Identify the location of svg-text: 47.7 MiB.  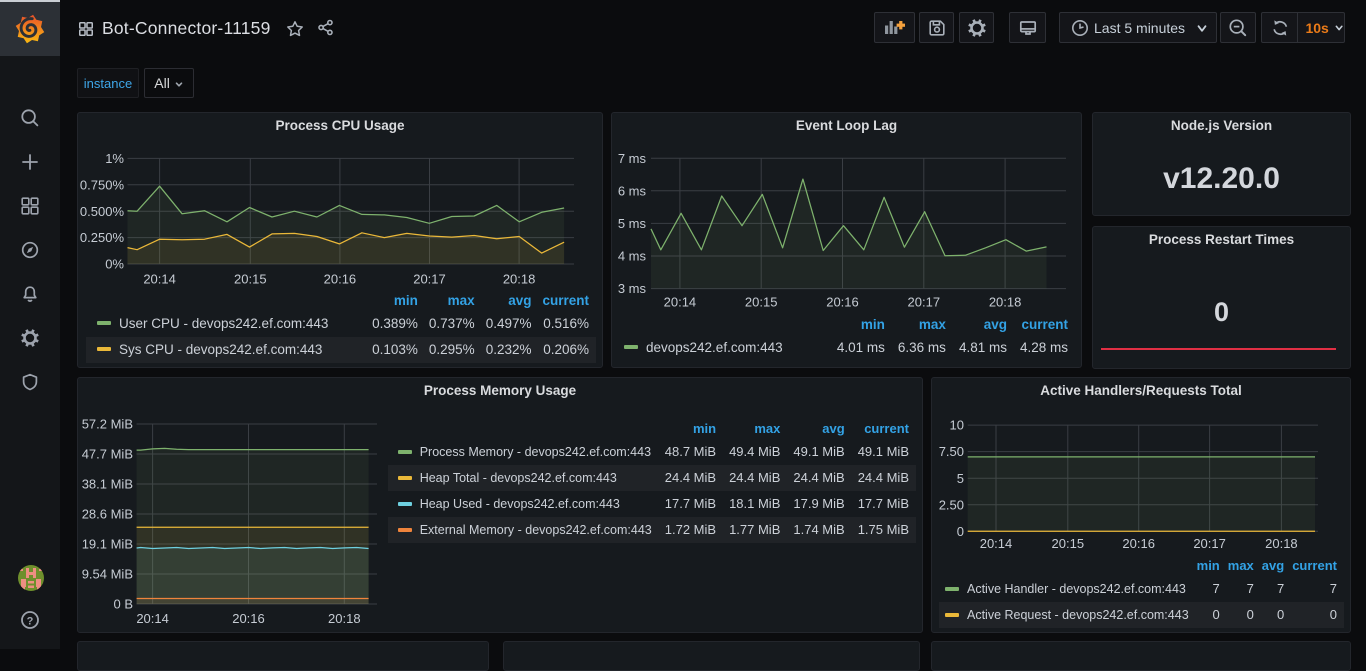
(107, 454).